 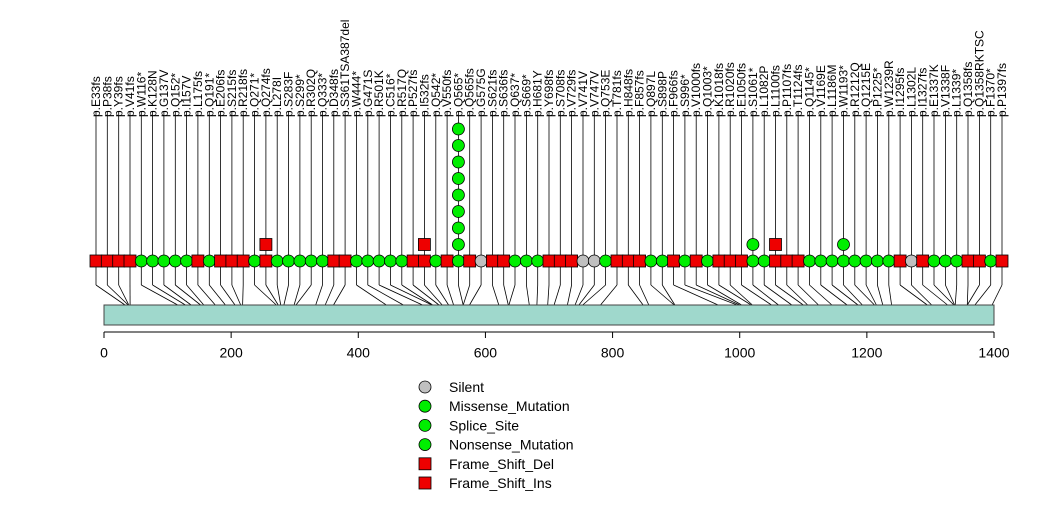 I want to click on mutation-label: p.S215fs, so click(x=232, y=93).